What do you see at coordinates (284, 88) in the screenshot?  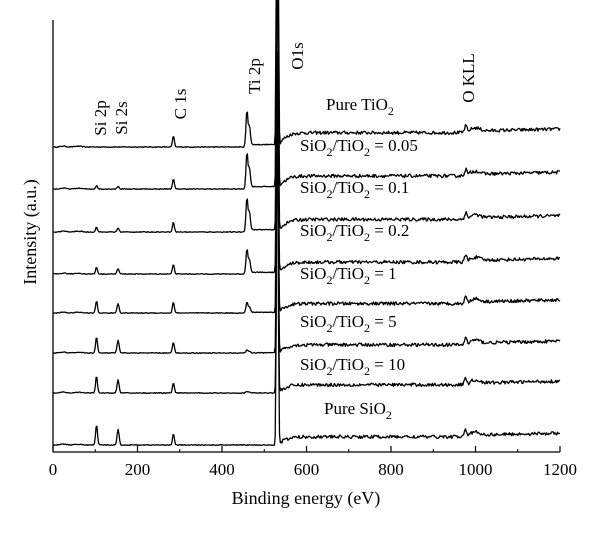 I see `peak-labels: Si 2p Si 2s C 1s Ti 2p O1s O KLL` at bounding box center [284, 88].